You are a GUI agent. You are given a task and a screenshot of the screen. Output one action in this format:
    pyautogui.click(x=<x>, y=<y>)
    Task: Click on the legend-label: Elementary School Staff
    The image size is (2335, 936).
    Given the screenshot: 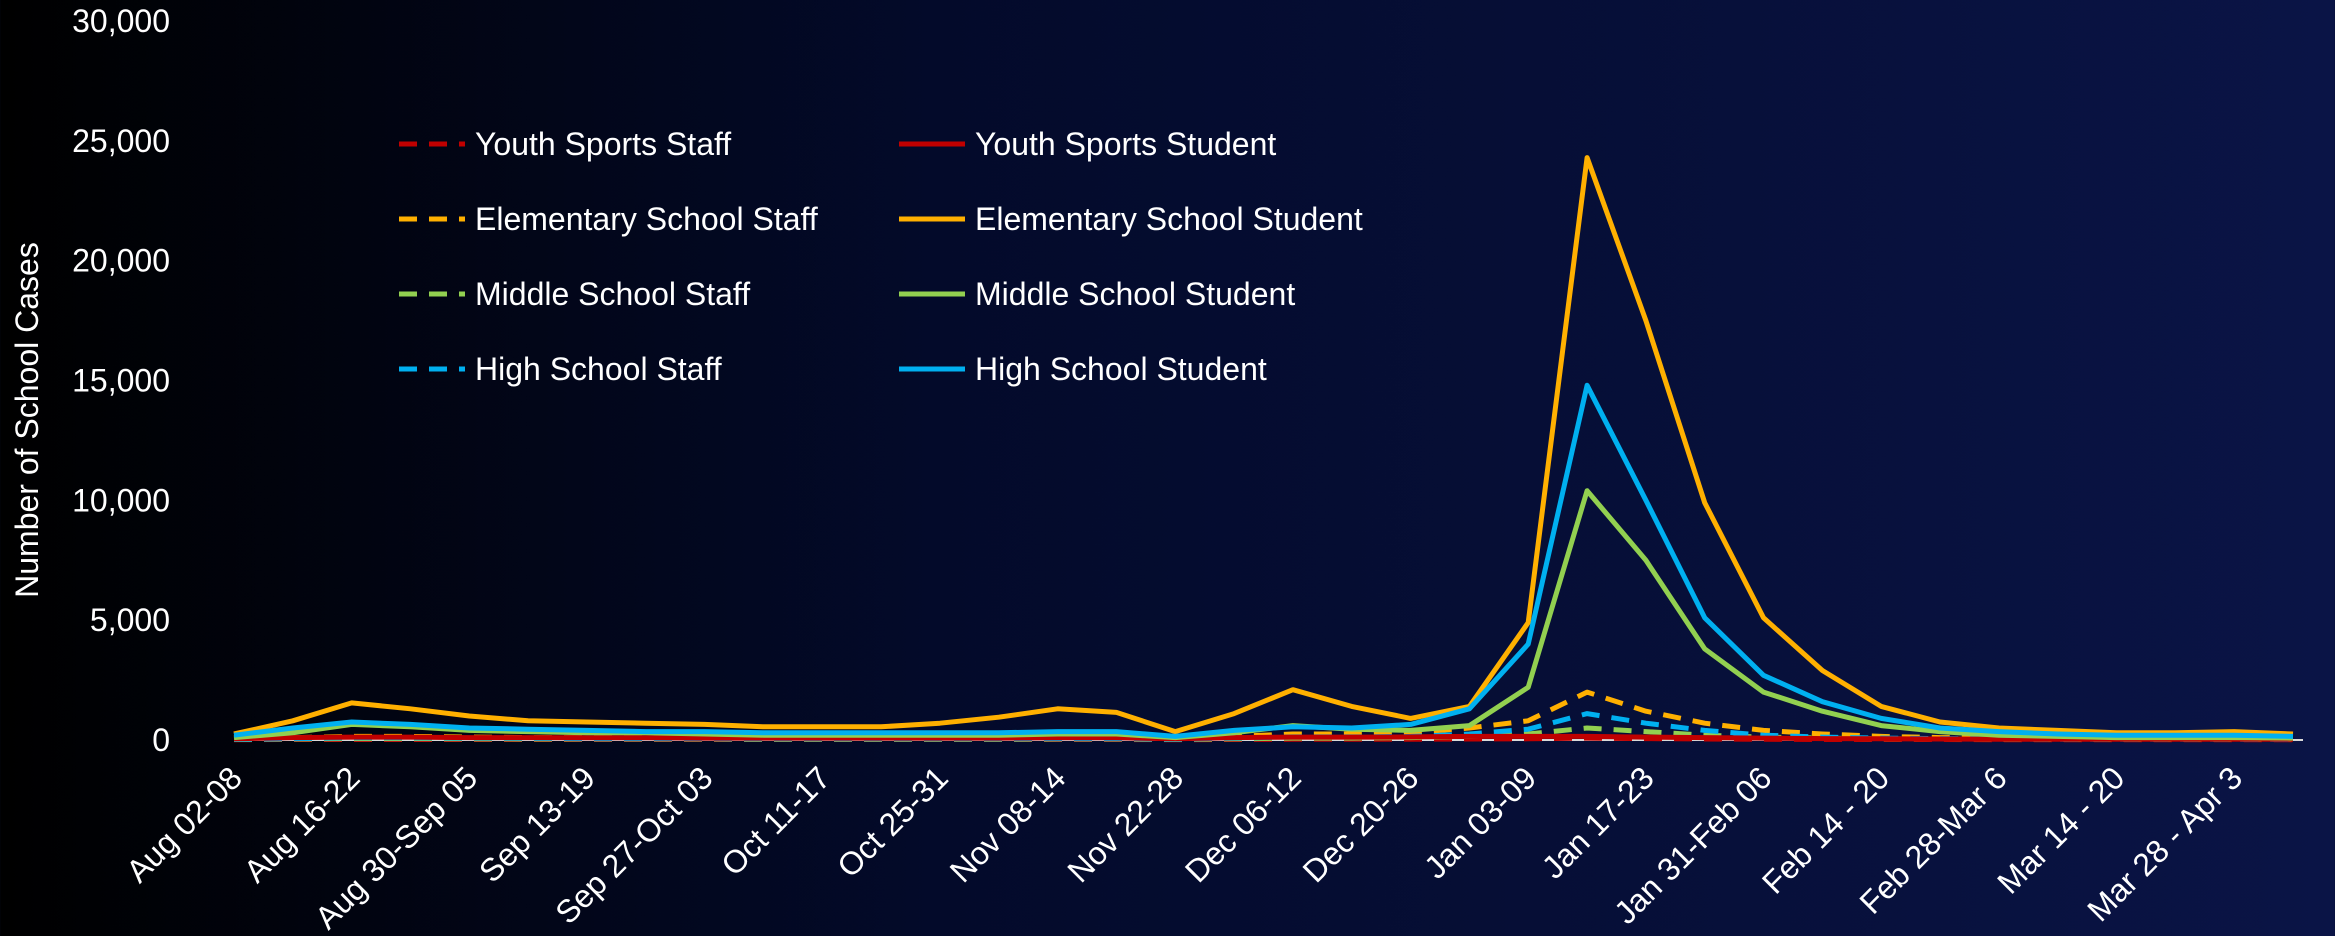 What is the action you would take?
    pyautogui.click(x=646, y=219)
    